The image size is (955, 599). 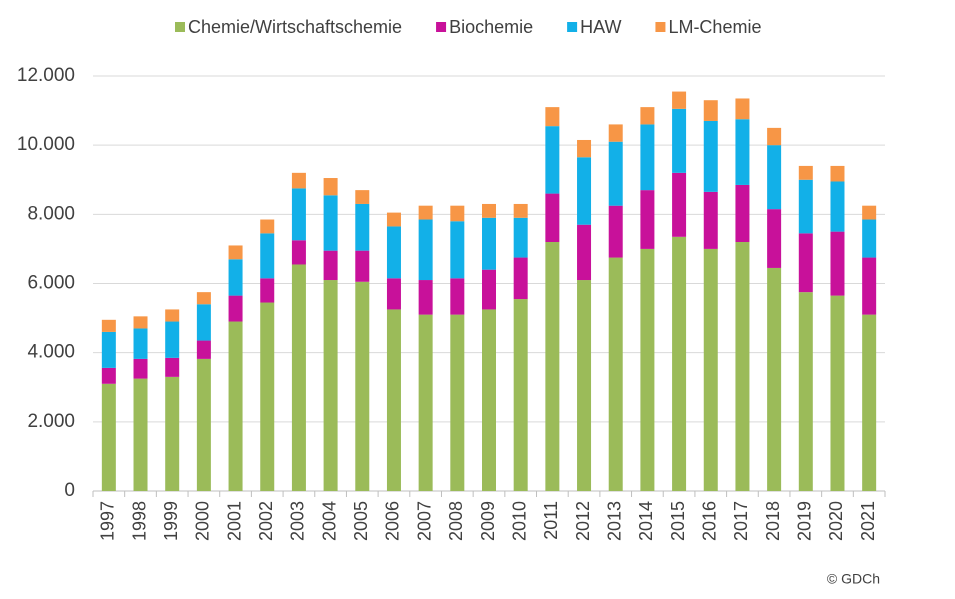 I want to click on x-tick-label: 2013, so click(x=614, y=521).